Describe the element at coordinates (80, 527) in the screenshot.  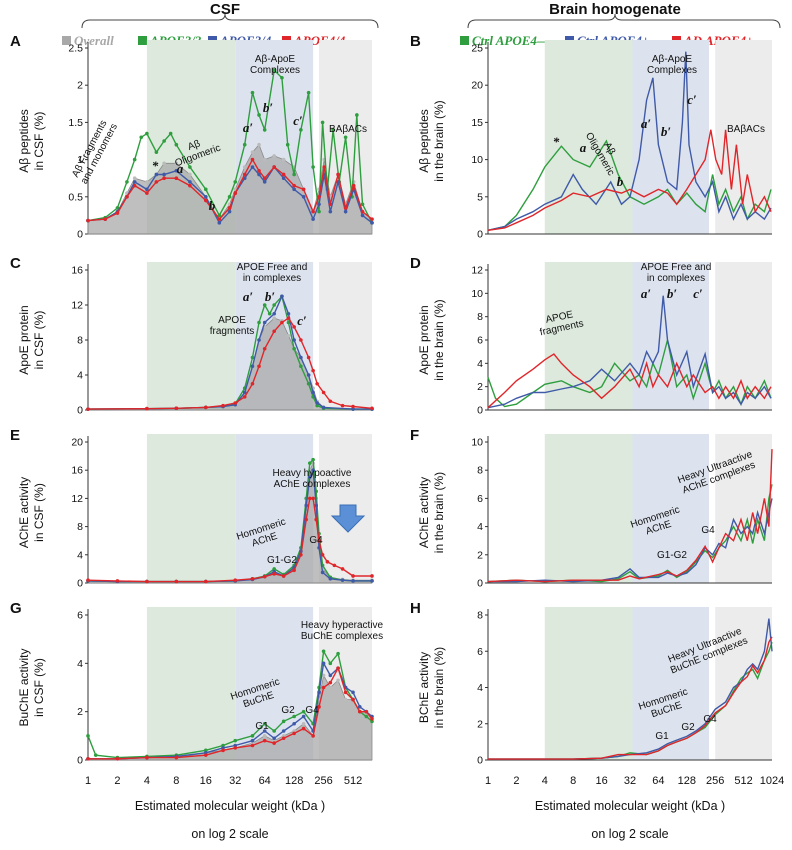
I see `panel-E-ytick-label-2: 8` at that location.